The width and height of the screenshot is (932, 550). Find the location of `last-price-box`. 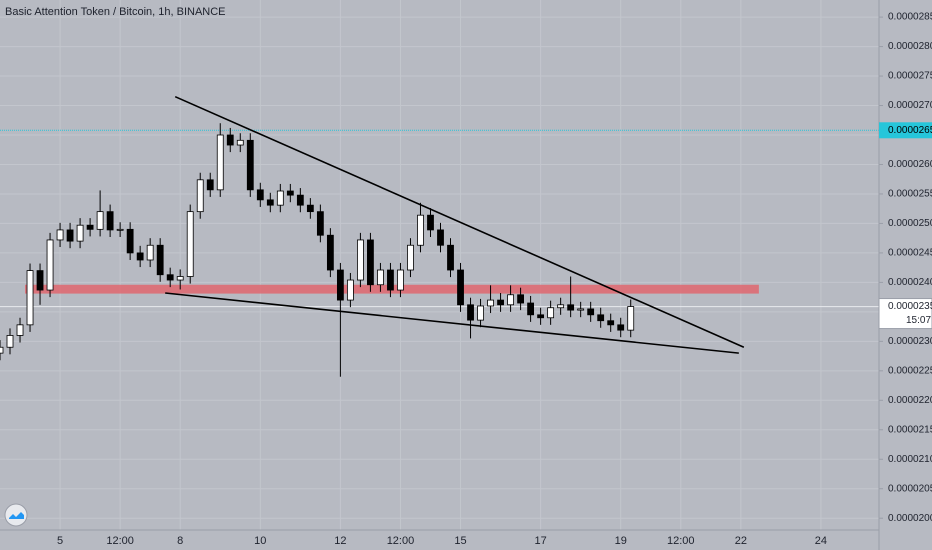

last-price-box is located at coordinates (905, 314).